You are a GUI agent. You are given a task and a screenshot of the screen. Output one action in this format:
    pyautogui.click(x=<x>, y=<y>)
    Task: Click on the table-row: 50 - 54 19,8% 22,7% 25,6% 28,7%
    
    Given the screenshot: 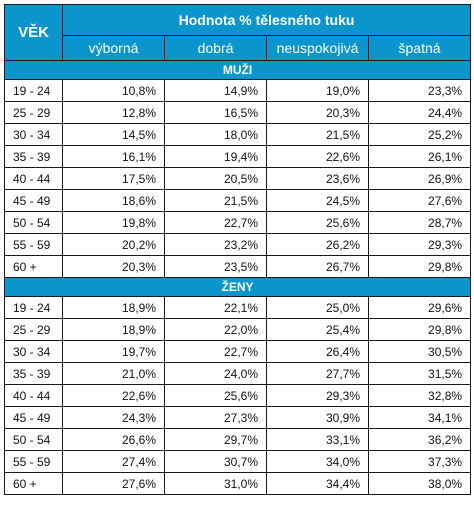 What is the action you would take?
    pyautogui.click(x=238, y=222)
    